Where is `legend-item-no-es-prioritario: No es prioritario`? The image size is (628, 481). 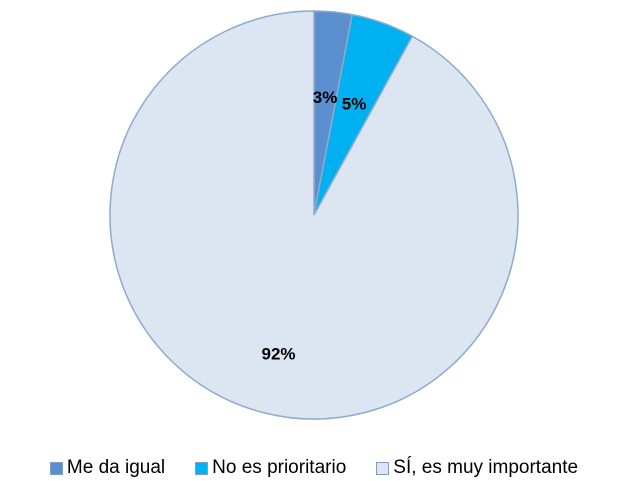
legend-item-no-es-prioritario: No es prioritario is located at coordinates (270, 468).